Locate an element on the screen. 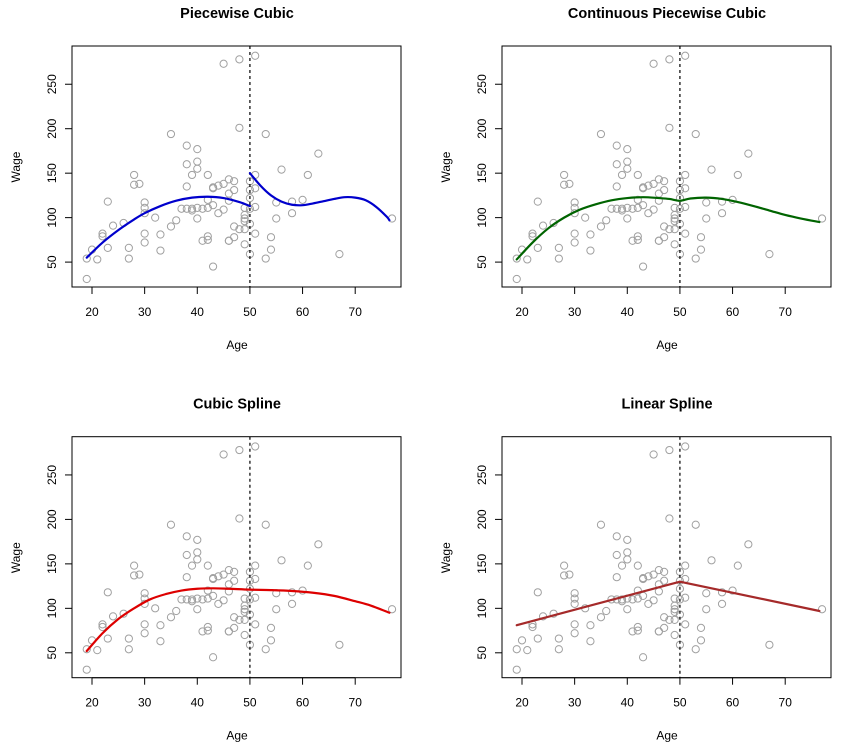 The width and height of the screenshot is (841, 742). y-tick-label: 50 is located at coordinates (482, 262).